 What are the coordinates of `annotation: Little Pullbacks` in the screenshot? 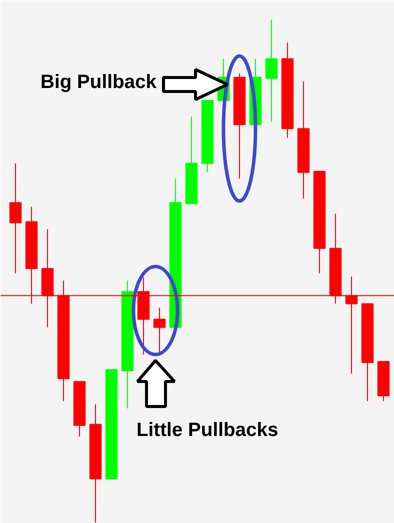 It's located at (207, 430).